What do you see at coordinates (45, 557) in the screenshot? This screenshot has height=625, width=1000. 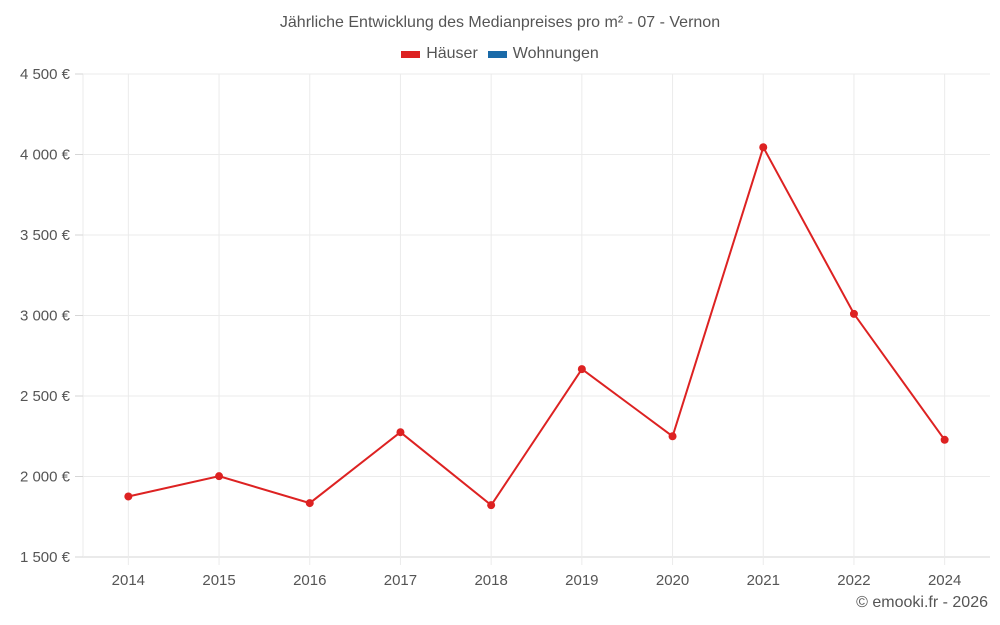 I see `y-tick-label: 1 500 €` at bounding box center [45, 557].